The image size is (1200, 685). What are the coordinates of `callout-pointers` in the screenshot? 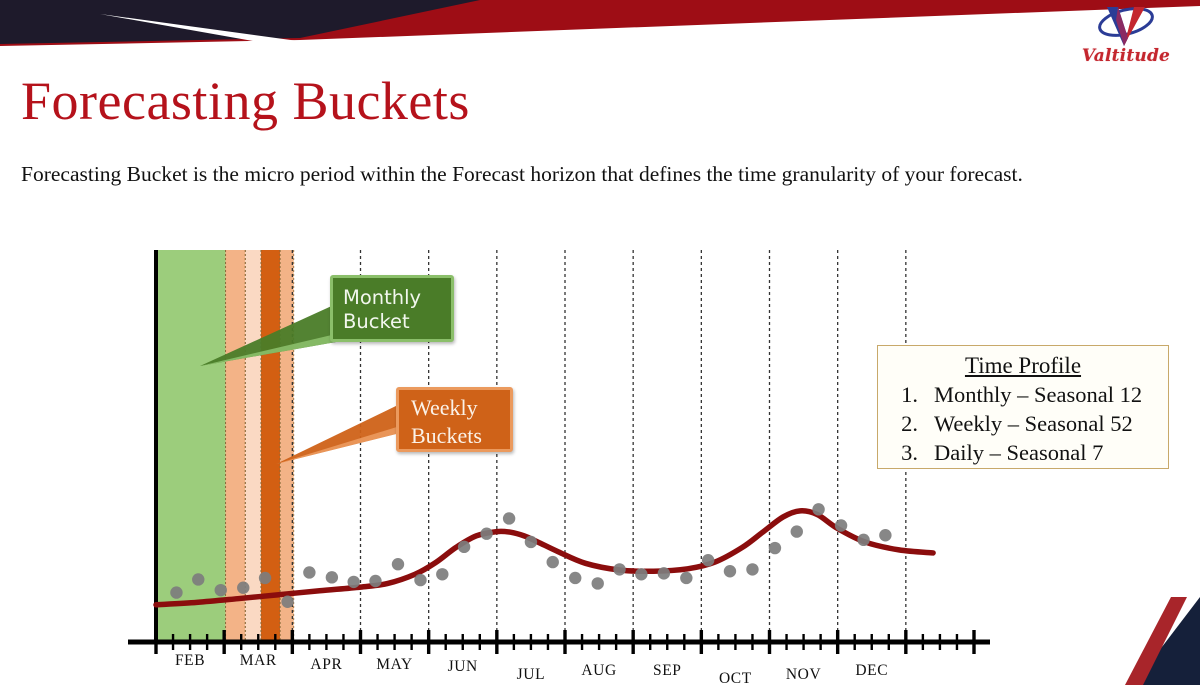 It's located at (300, 384).